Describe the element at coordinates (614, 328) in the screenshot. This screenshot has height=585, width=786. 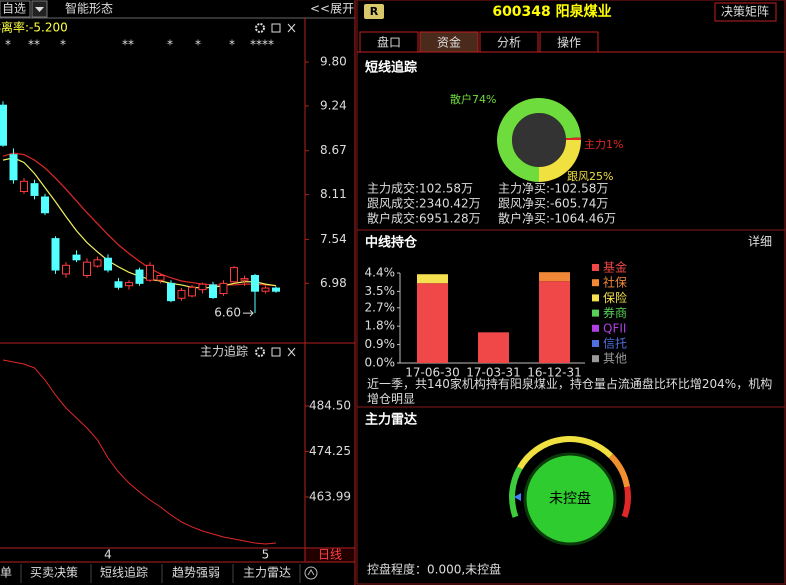
I see `legend-label: QFII` at that location.